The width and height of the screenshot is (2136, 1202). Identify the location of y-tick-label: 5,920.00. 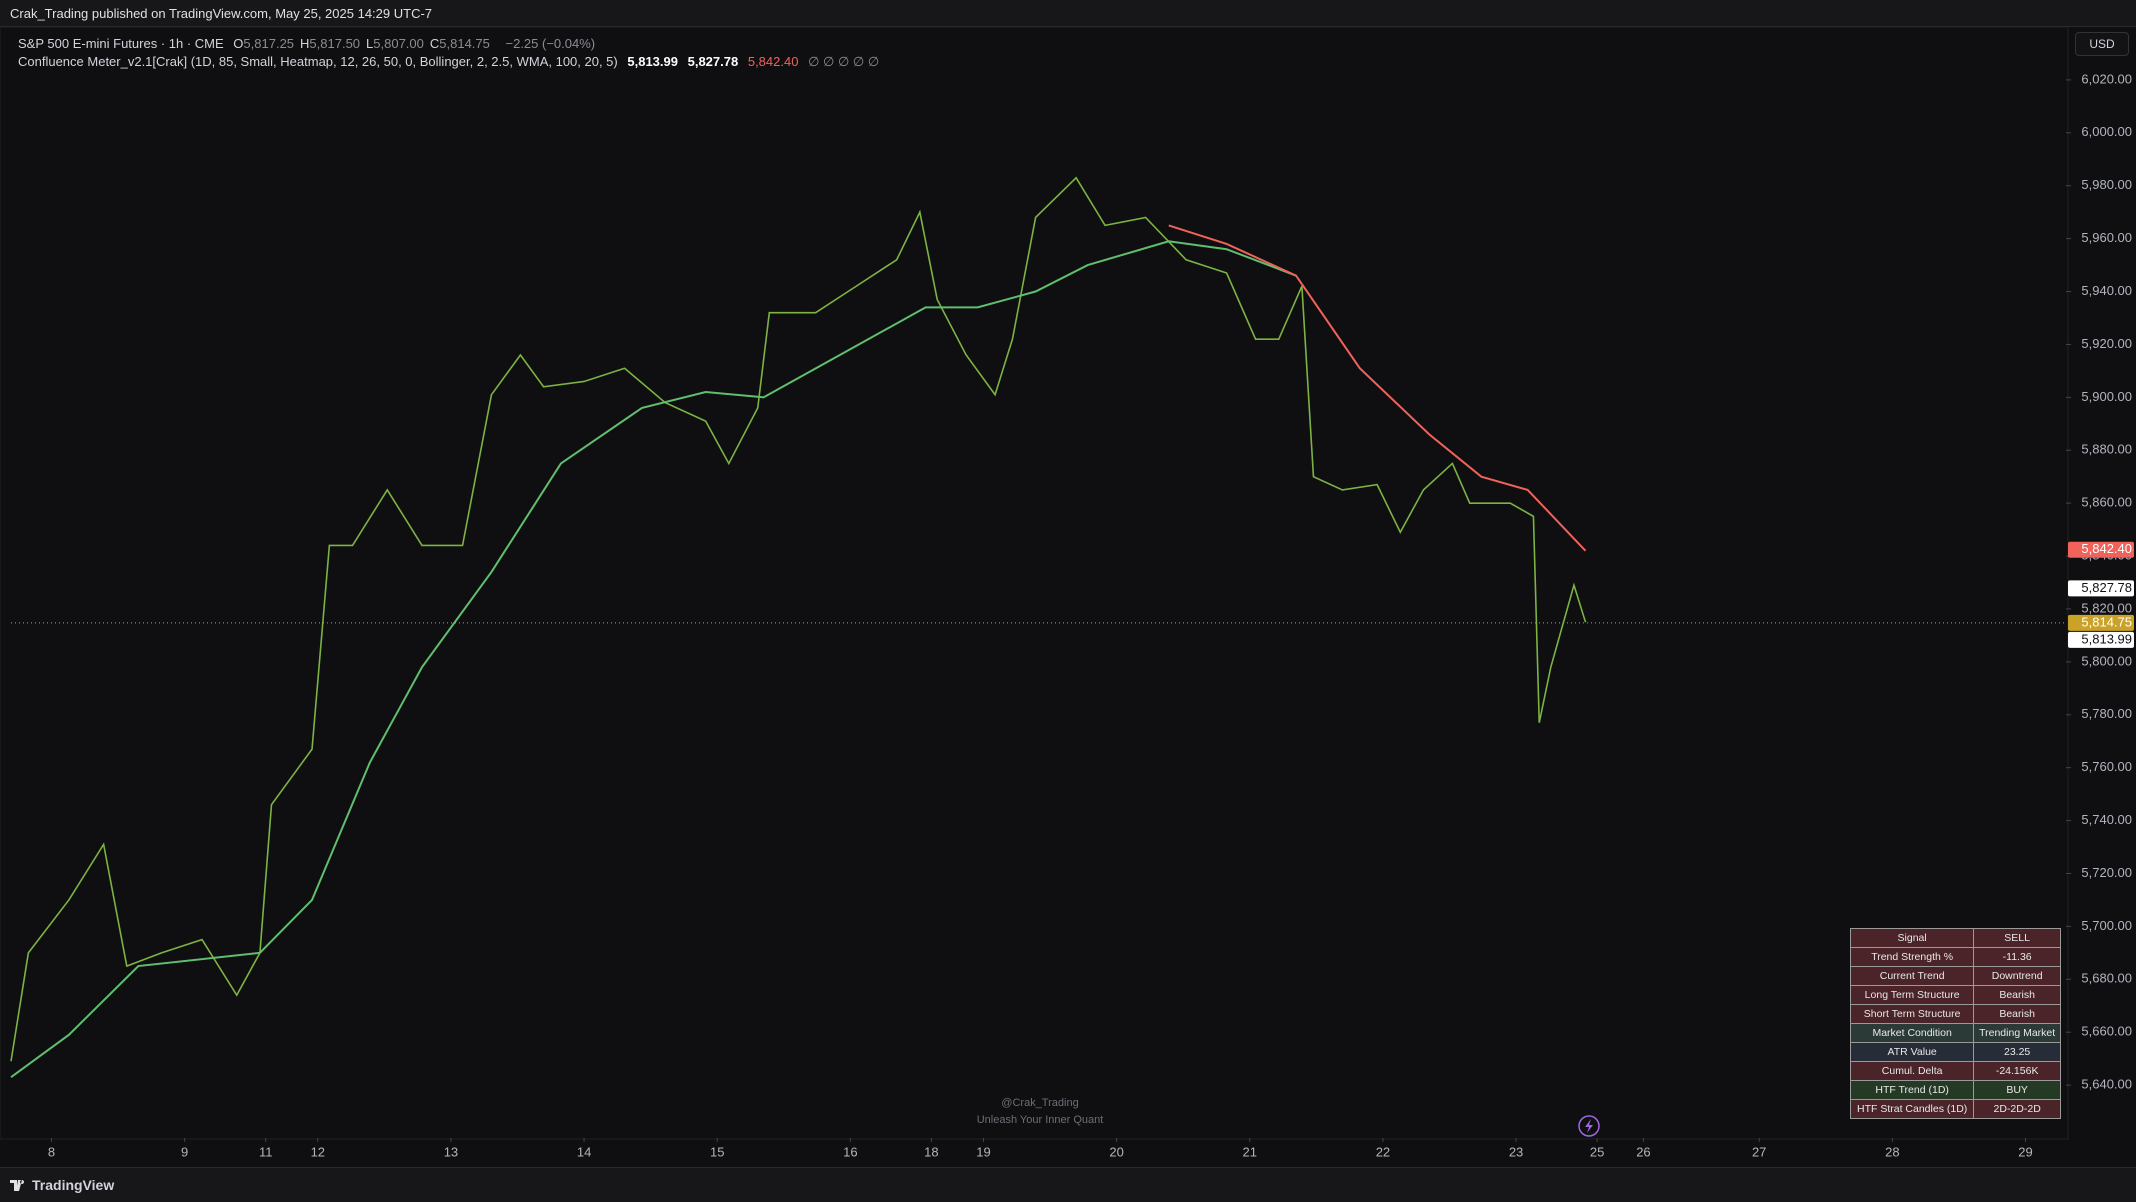
(2106, 343).